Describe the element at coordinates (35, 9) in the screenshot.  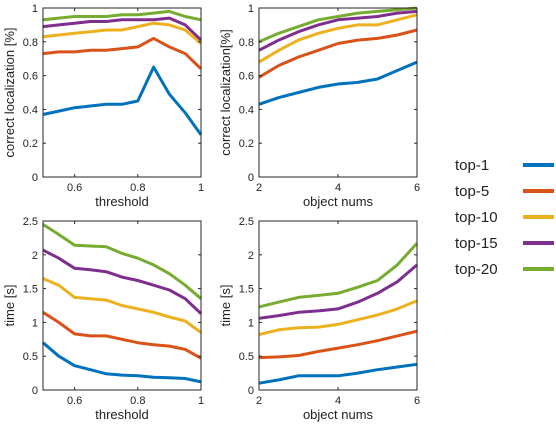
I see `panel-1-ytick-label: 1` at that location.